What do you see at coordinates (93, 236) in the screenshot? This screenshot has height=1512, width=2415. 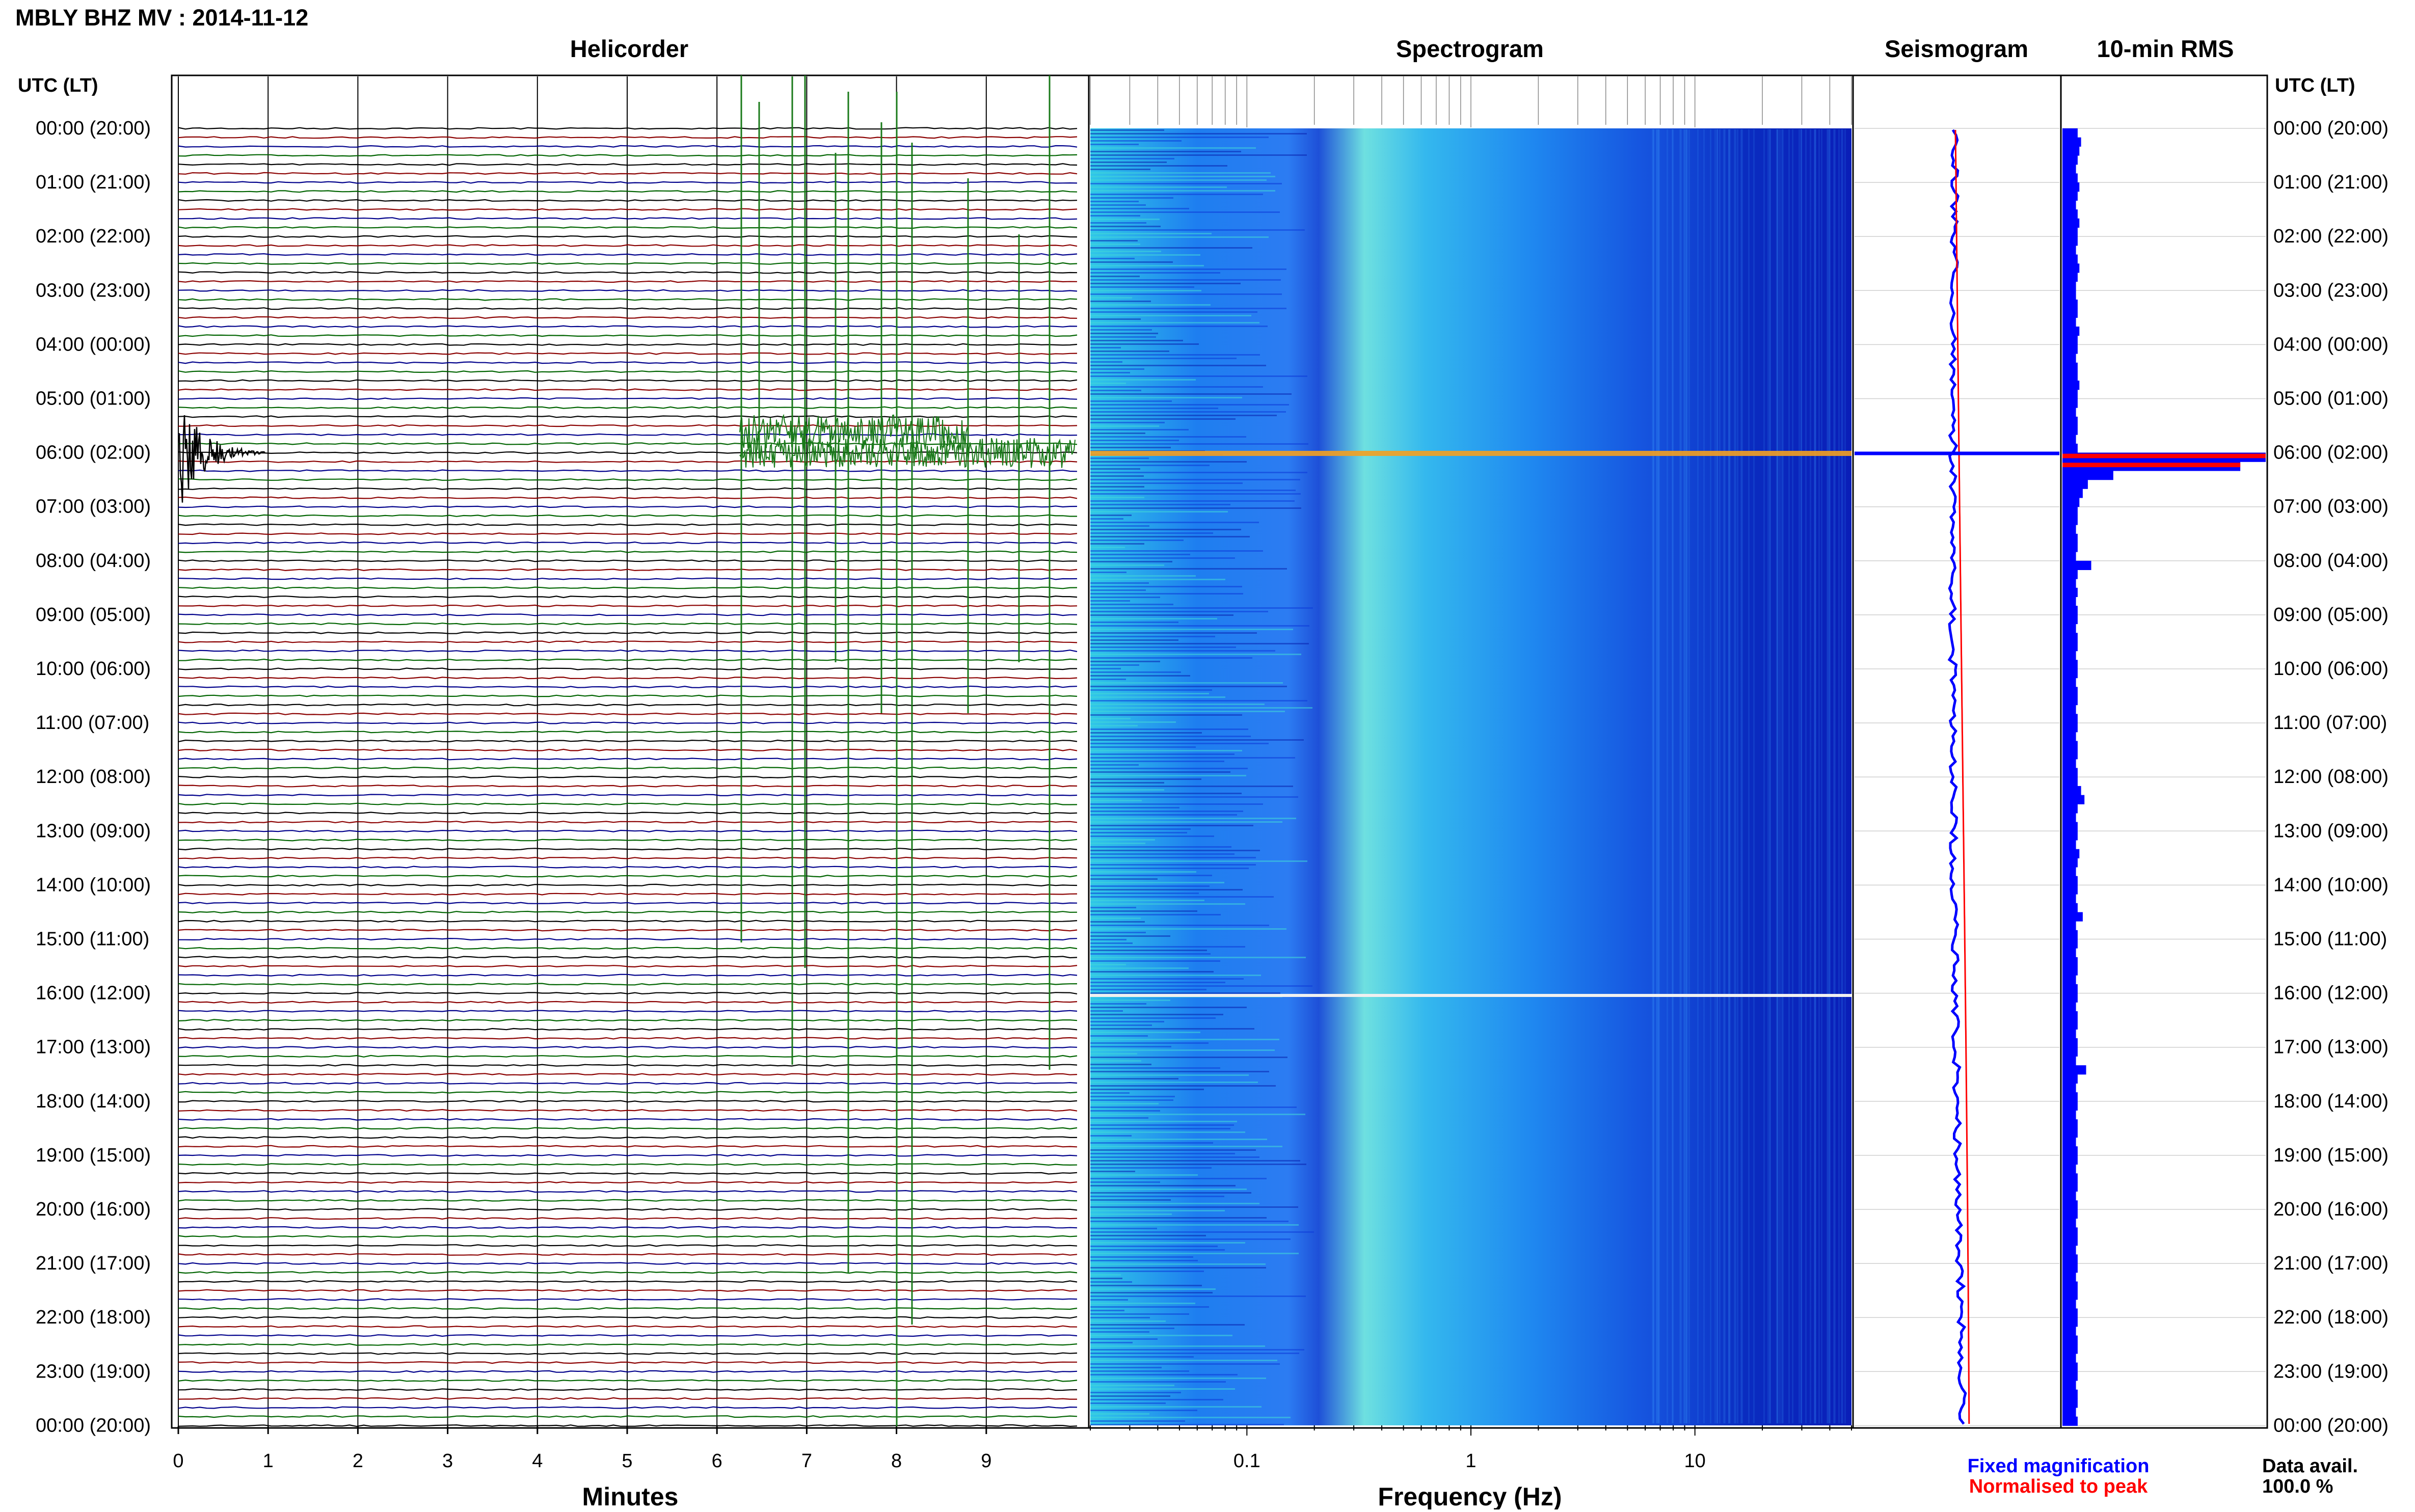 I see `time-label: 02:00 (22:00)` at bounding box center [93, 236].